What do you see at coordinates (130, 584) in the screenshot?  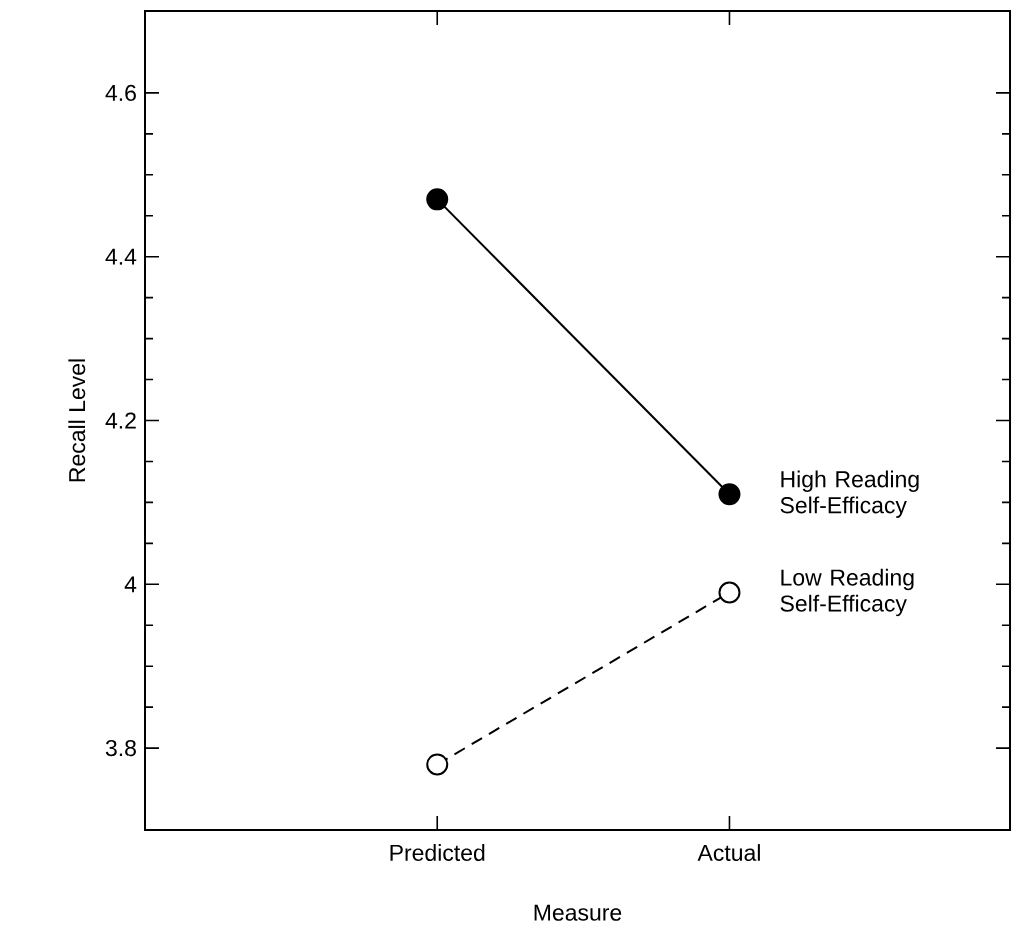 I see `y-tick-label: 4` at bounding box center [130, 584].